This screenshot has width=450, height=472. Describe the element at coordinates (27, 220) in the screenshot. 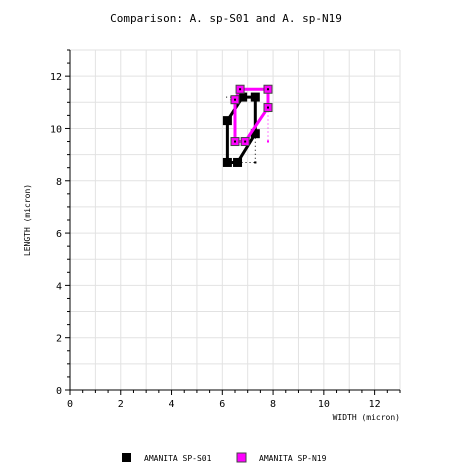

I see `y-axis-label: LENGTH (micron)` at that location.